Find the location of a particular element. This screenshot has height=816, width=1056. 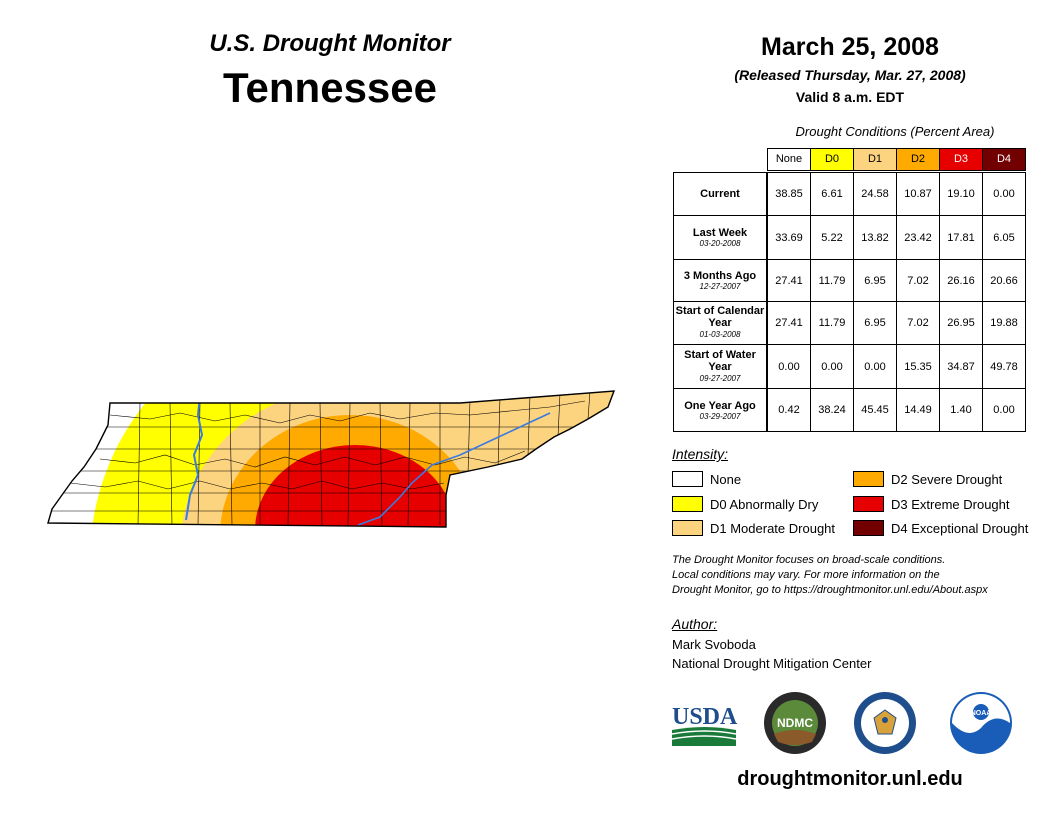

cell: 38.85 is located at coordinates (789, 194).